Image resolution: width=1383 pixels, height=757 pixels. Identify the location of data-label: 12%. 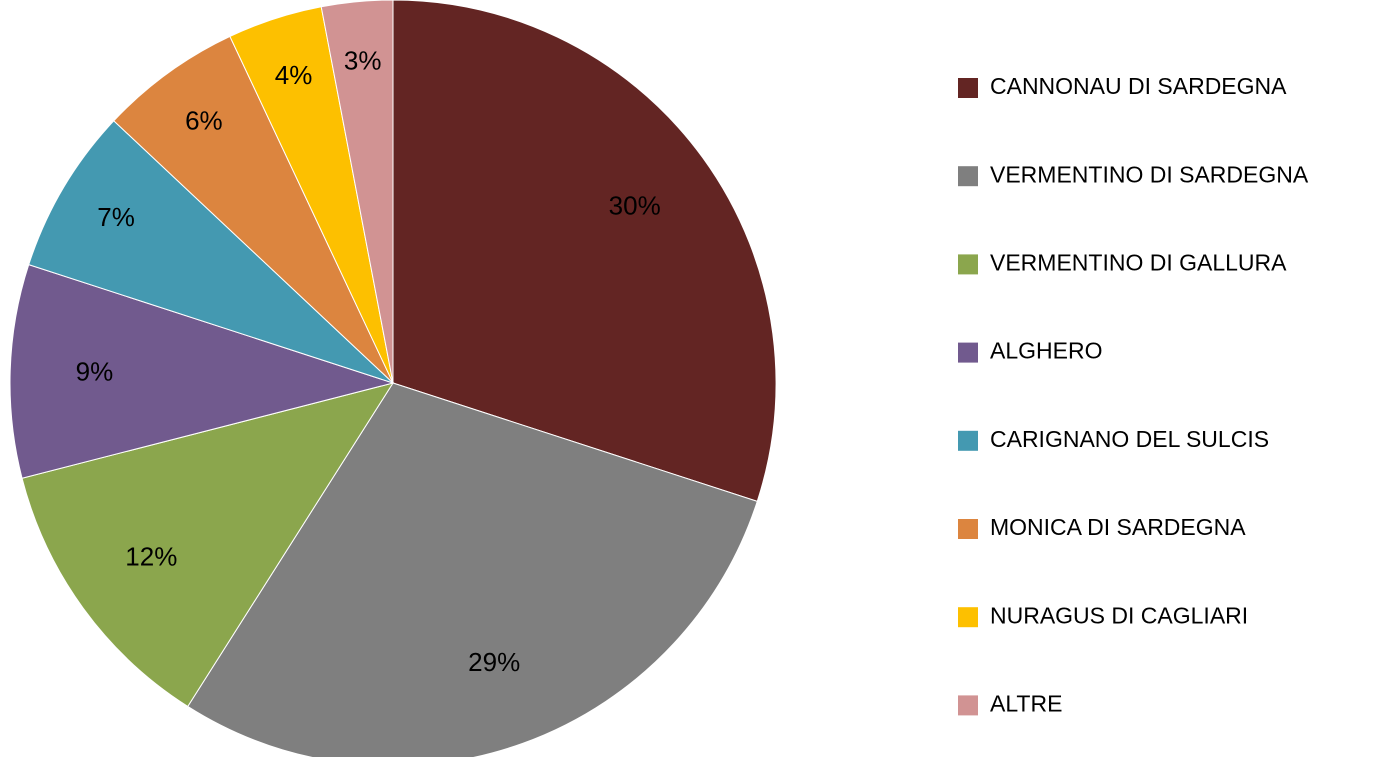
(151, 556).